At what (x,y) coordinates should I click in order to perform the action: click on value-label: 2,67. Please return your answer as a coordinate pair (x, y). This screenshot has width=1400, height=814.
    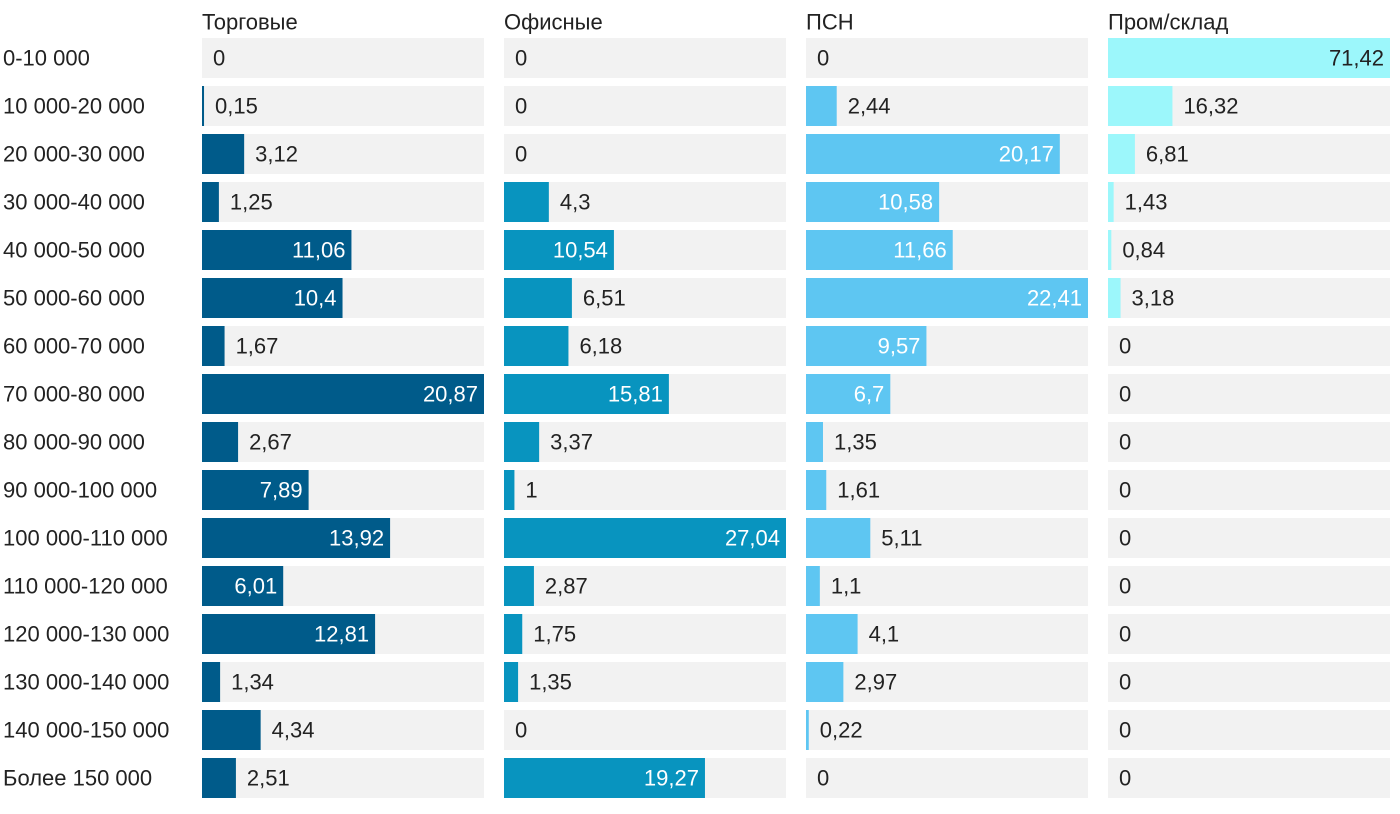
    Looking at the image, I should click on (270, 442).